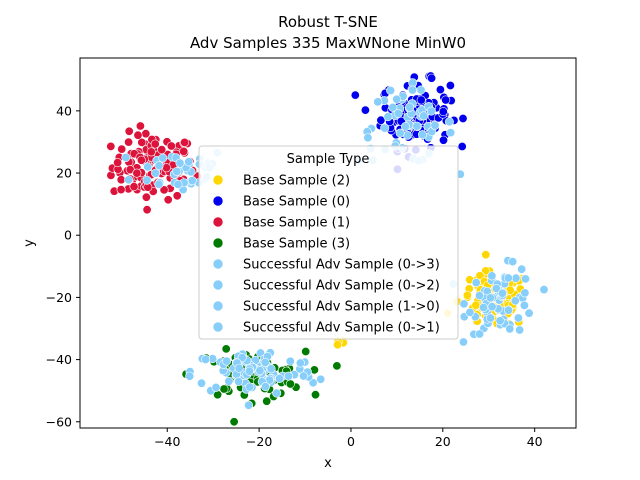 Image resolution: width=640 pixels, height=480 pixels. What do you see at coordinates (167, 441) in the screenshot?
I see `x-tick-label: −40` at bounding box center [167, 441].